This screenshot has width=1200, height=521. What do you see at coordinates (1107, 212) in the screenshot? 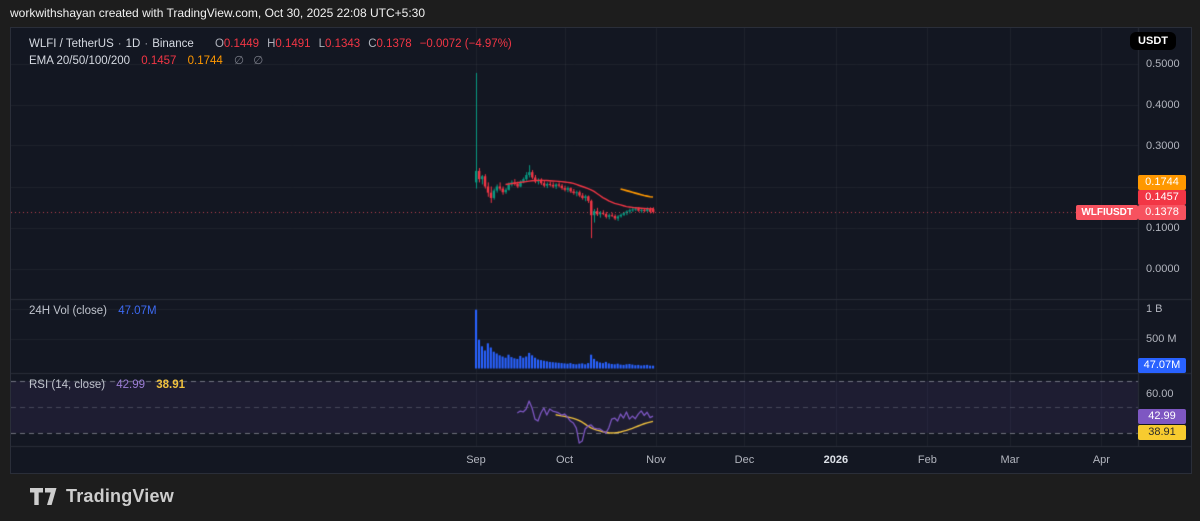
I see `symbol-price-badge: WLFIUSDT` at bounding box center [1107, 212].